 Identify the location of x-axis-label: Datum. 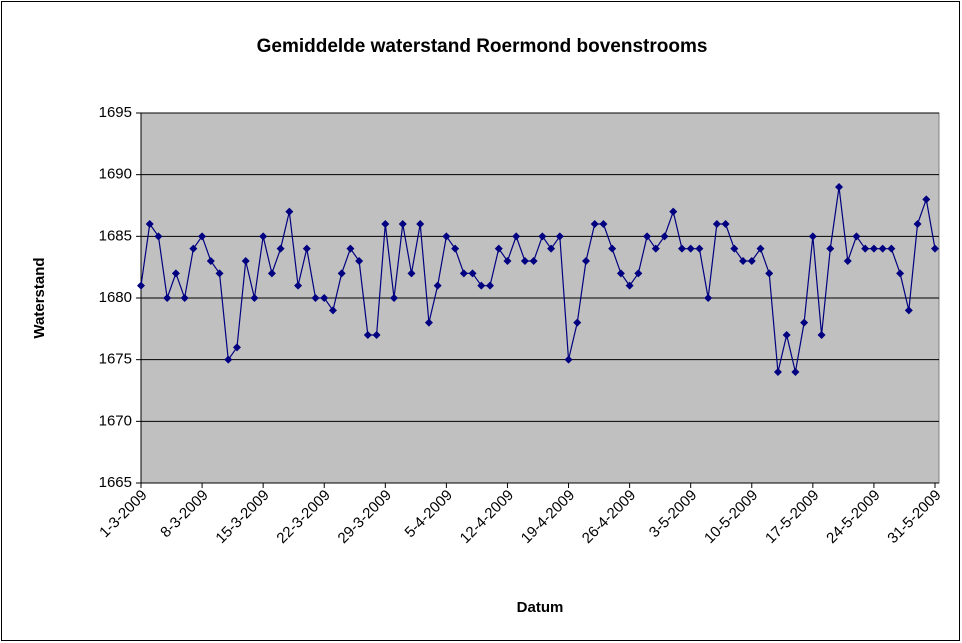
(540, 607).